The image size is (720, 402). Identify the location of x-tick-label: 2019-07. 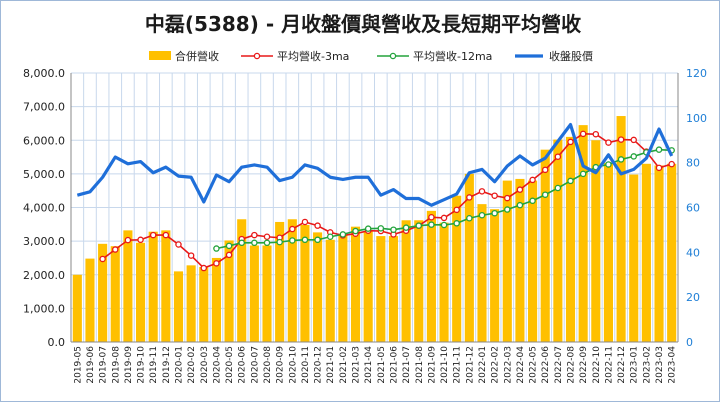
(104, 365).